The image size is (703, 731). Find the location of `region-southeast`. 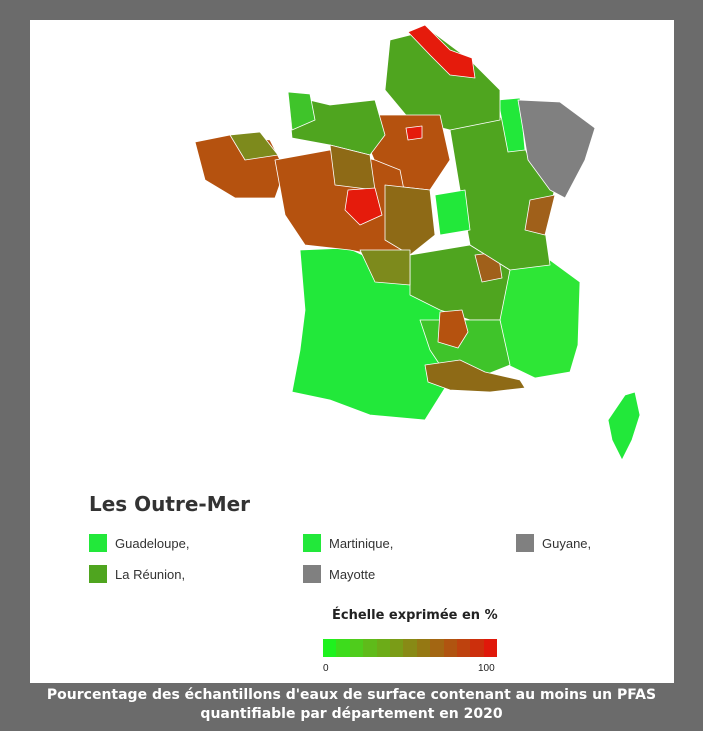

region-southeast is located at coordinates (540, 319).